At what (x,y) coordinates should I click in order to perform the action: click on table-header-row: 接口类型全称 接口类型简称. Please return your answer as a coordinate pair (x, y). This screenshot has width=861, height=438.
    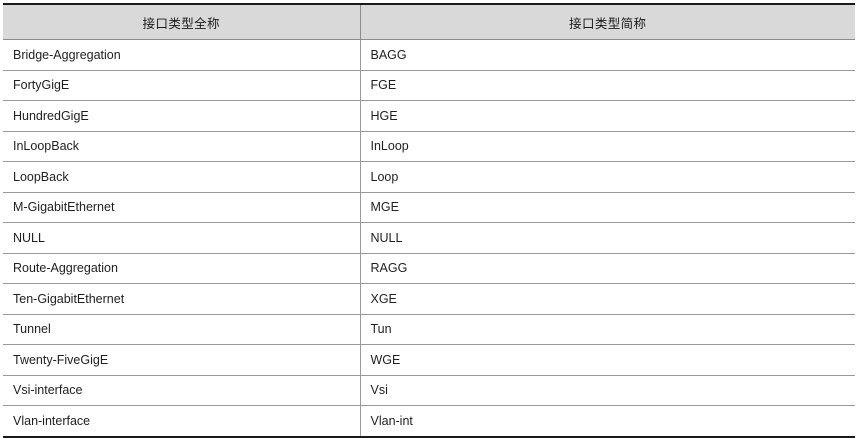
    Looking at the image, I should click on (429, 22).